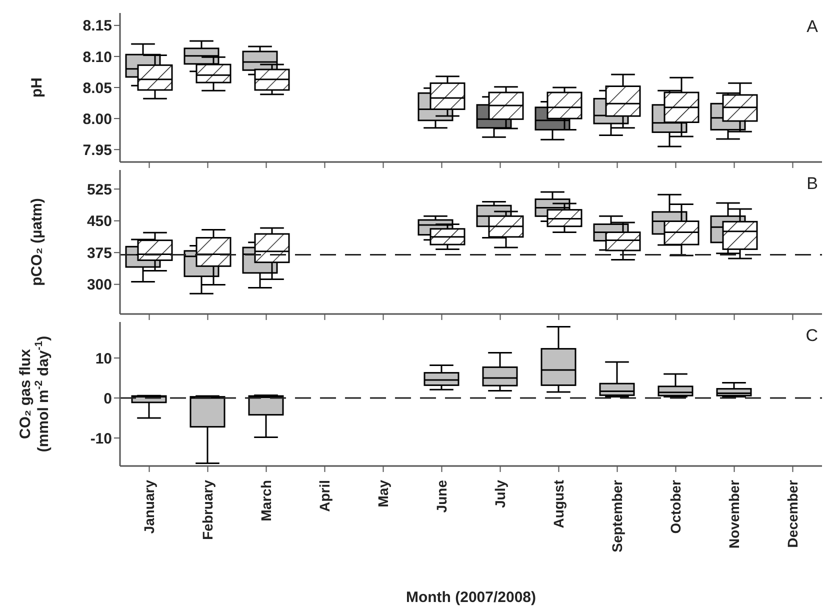 The width and height of the screenshot is (831, 608). I want to click on y-tick-label: 375, so click(99, 253).